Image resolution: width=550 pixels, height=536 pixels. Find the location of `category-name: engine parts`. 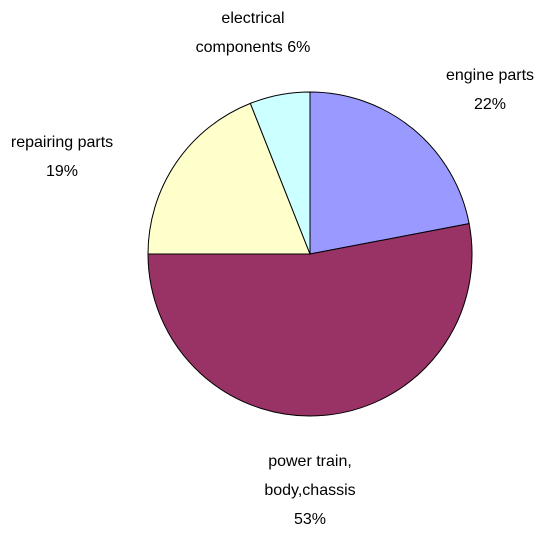

category-name: engine parts is located at coordinates (490, 75).